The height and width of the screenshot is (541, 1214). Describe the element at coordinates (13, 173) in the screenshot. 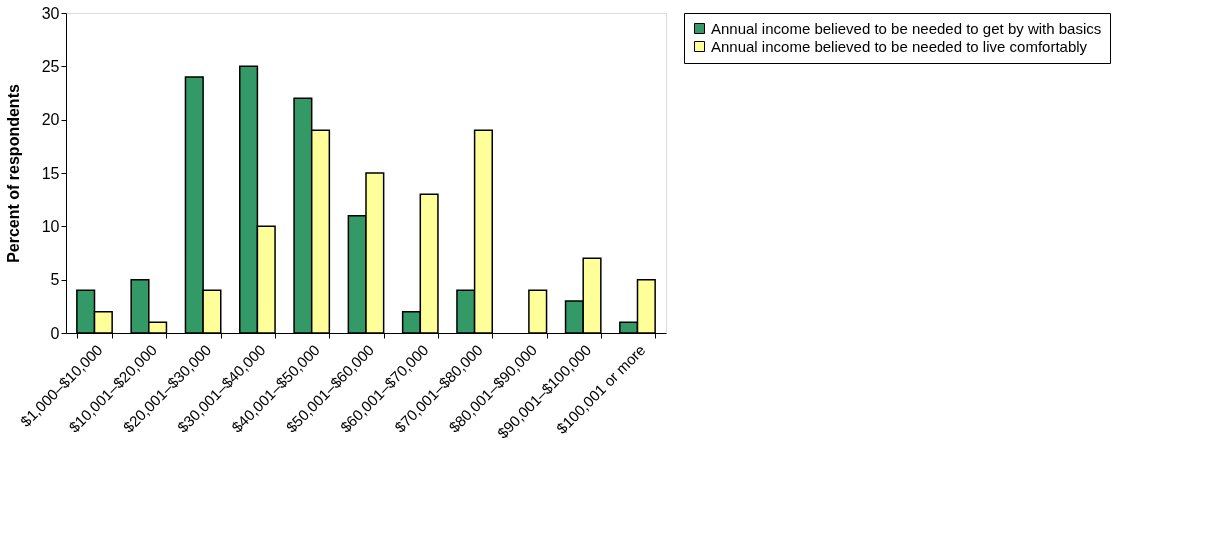

I see `y-axis-title: Percent of respondents` at that location.